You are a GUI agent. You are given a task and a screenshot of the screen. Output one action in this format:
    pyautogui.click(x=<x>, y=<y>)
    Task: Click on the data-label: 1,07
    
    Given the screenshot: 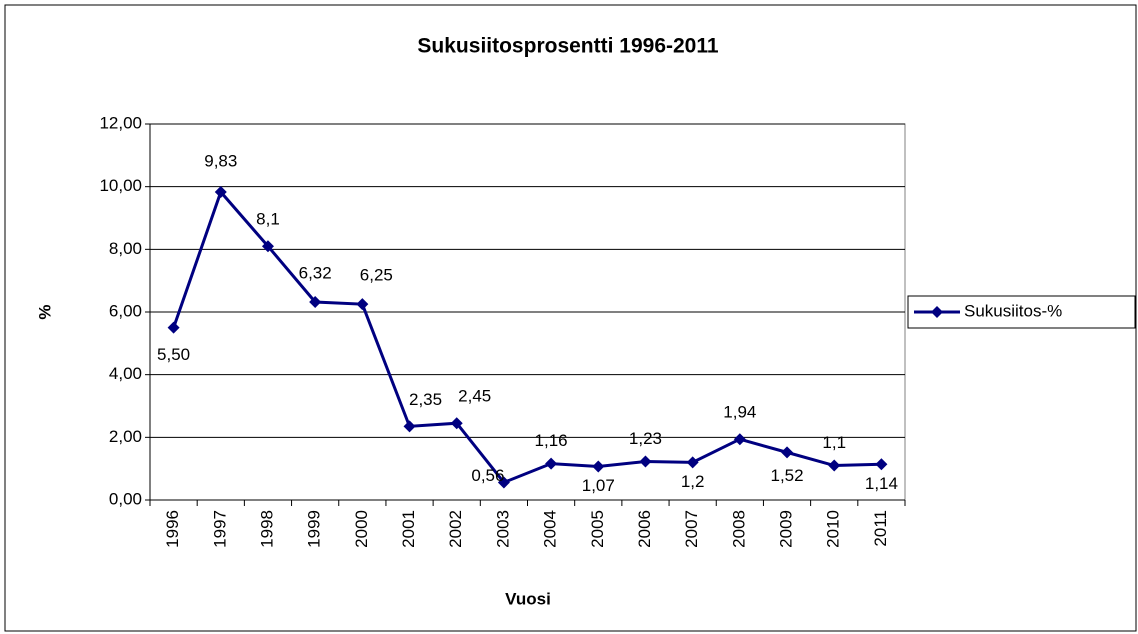 What is the action you would take?
    pyautogui.click(x=598, y=485)
    